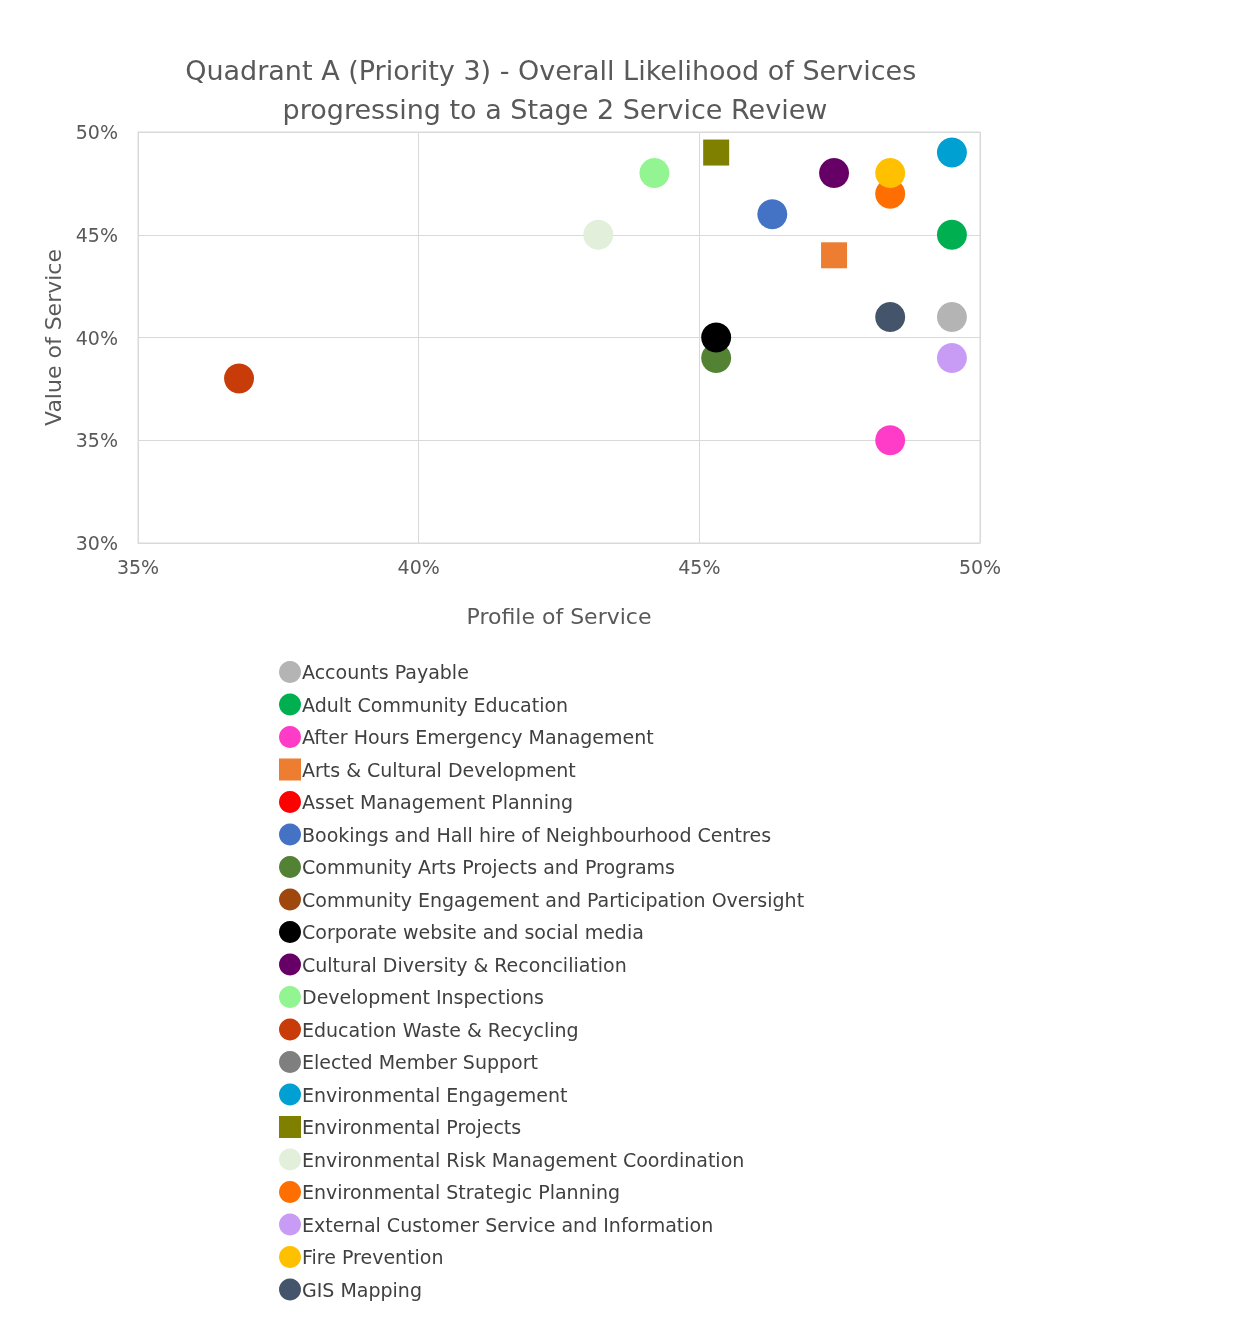 This screenshot has width=1246, height=1318. Describe the element at coordinates (138, 566) in the screenshot. I see `x-tick-label: 35%` at that location.